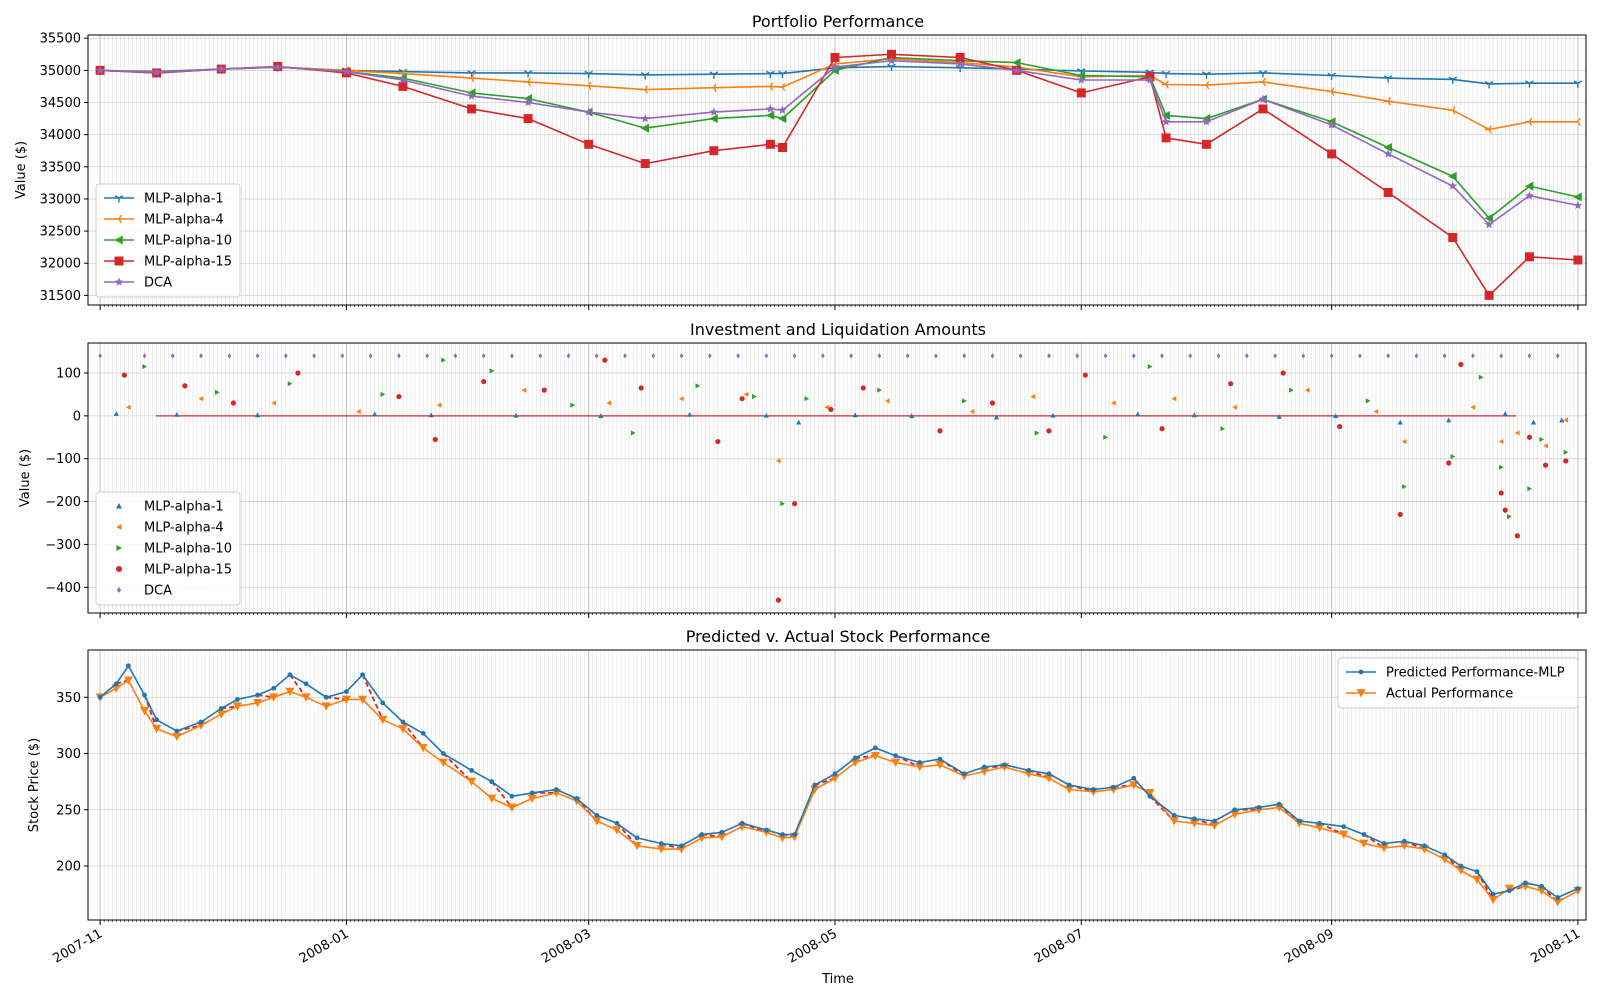 Image resolution: width=1600 pixels, height=1000 pixels. I want to click on portfolio-title: Portfolio Performance, so click(838, 21).